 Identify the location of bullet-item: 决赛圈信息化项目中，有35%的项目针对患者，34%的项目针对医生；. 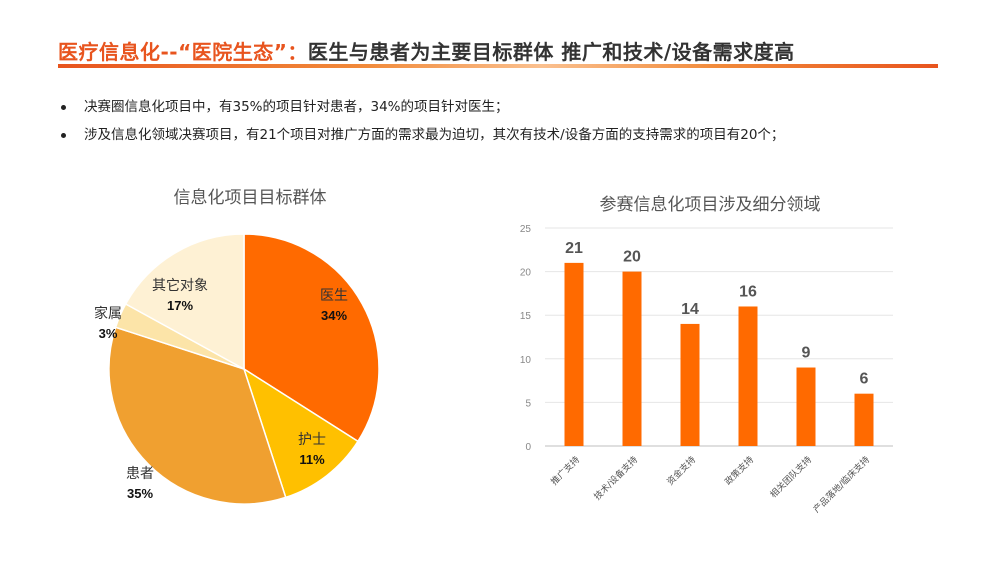
(421, 111).